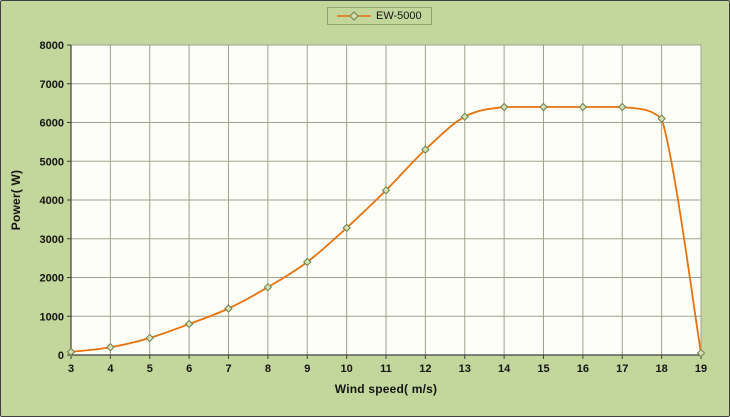  What do you see at coordinates (52, 124) in the screenshot?
I see `y-tick-label: 6000` at bounding box center [52, 124].